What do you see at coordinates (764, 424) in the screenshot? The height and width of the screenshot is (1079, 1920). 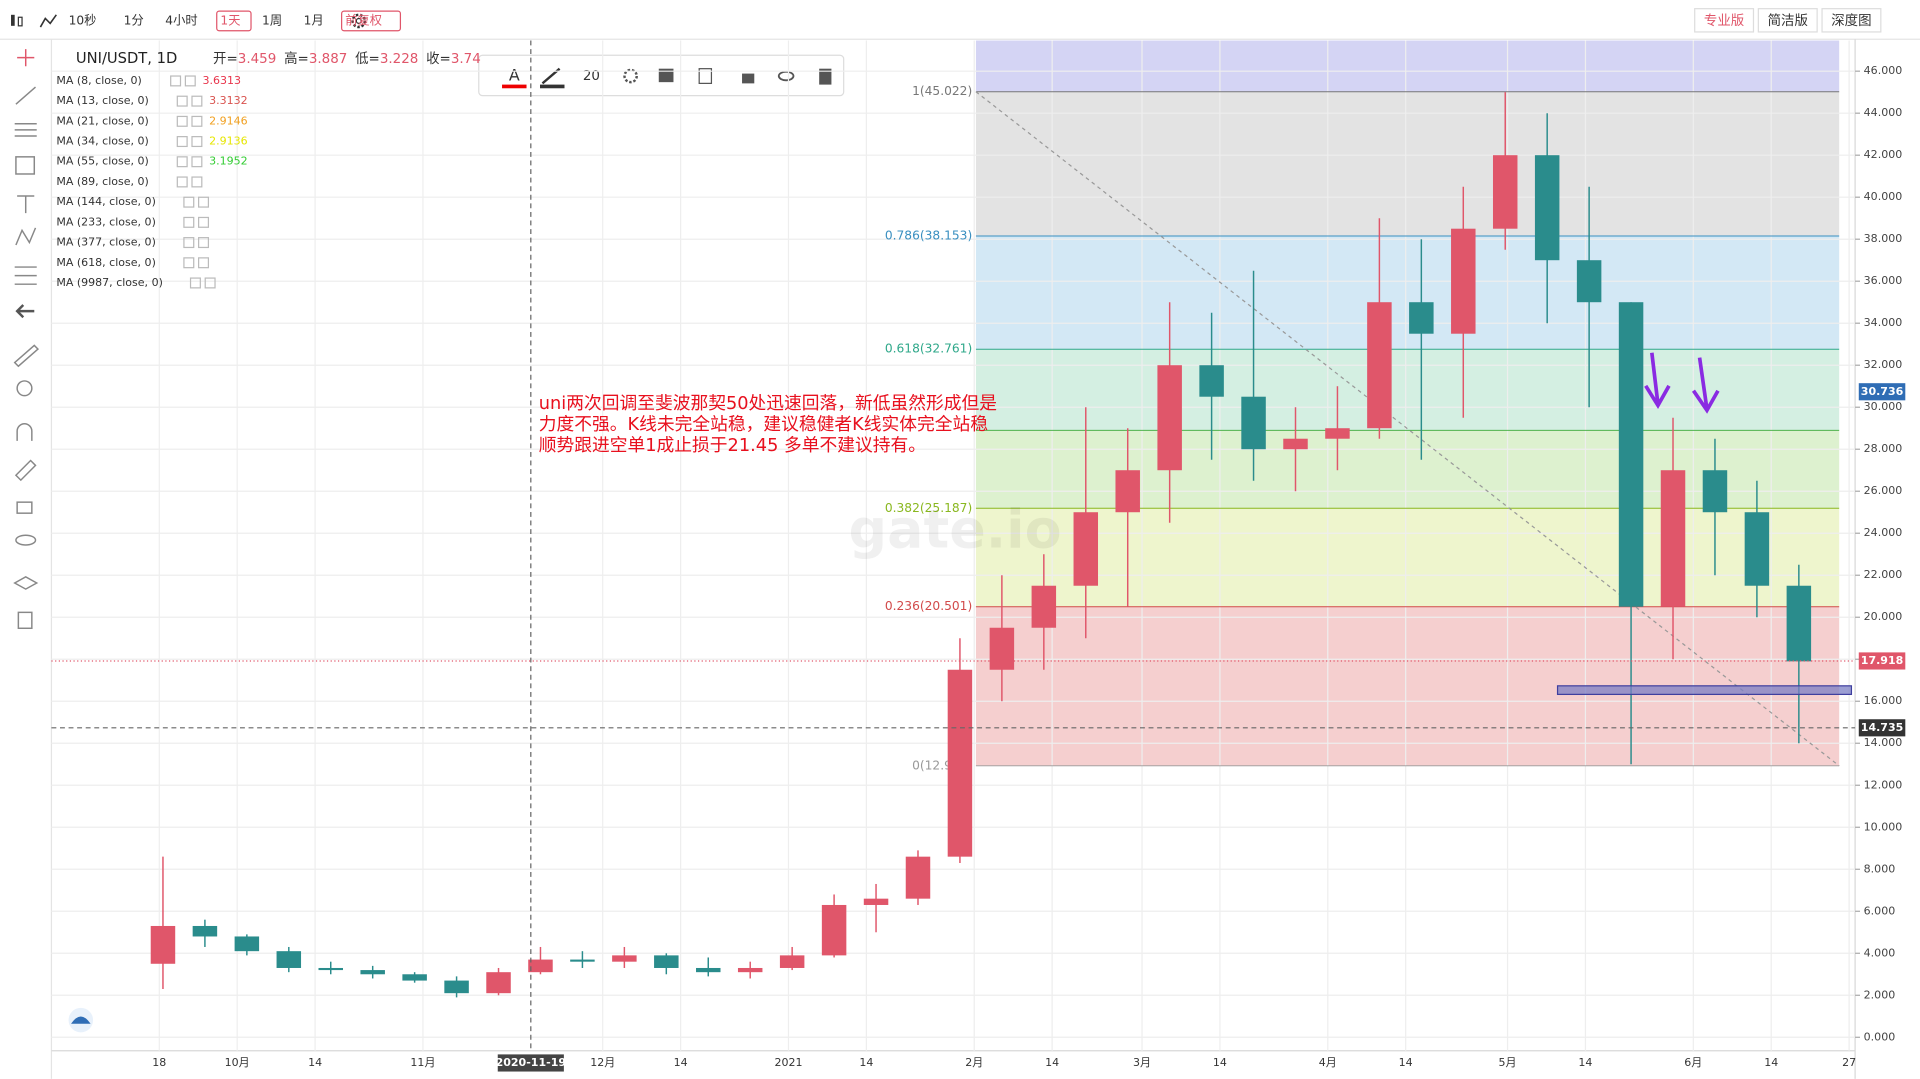 I see `annotation-line: 力度不强。K线未完全站稳，建议稳健者K线实体完全站稳` at bounding box center [764, 424].